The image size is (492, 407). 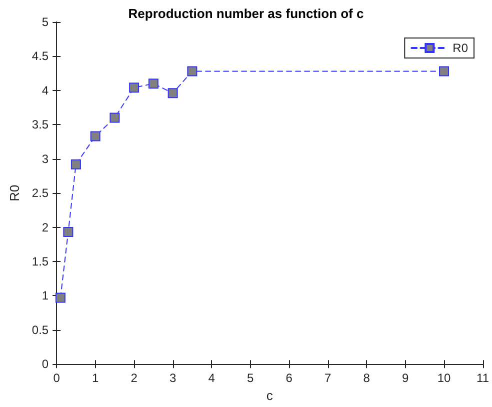 What do you see at coordinates (40, 261) in the screenshot?
I see `y-tick-label: 1.5` at bounding box center [40, 261].